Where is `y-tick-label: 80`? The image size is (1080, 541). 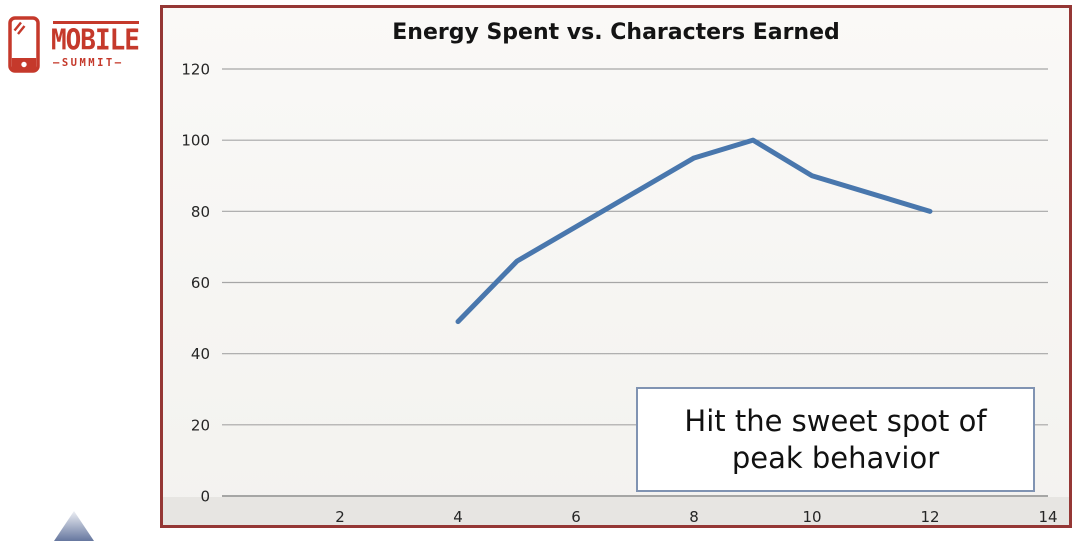 y-tick-label: 80 is located at coordinates (200, 212).